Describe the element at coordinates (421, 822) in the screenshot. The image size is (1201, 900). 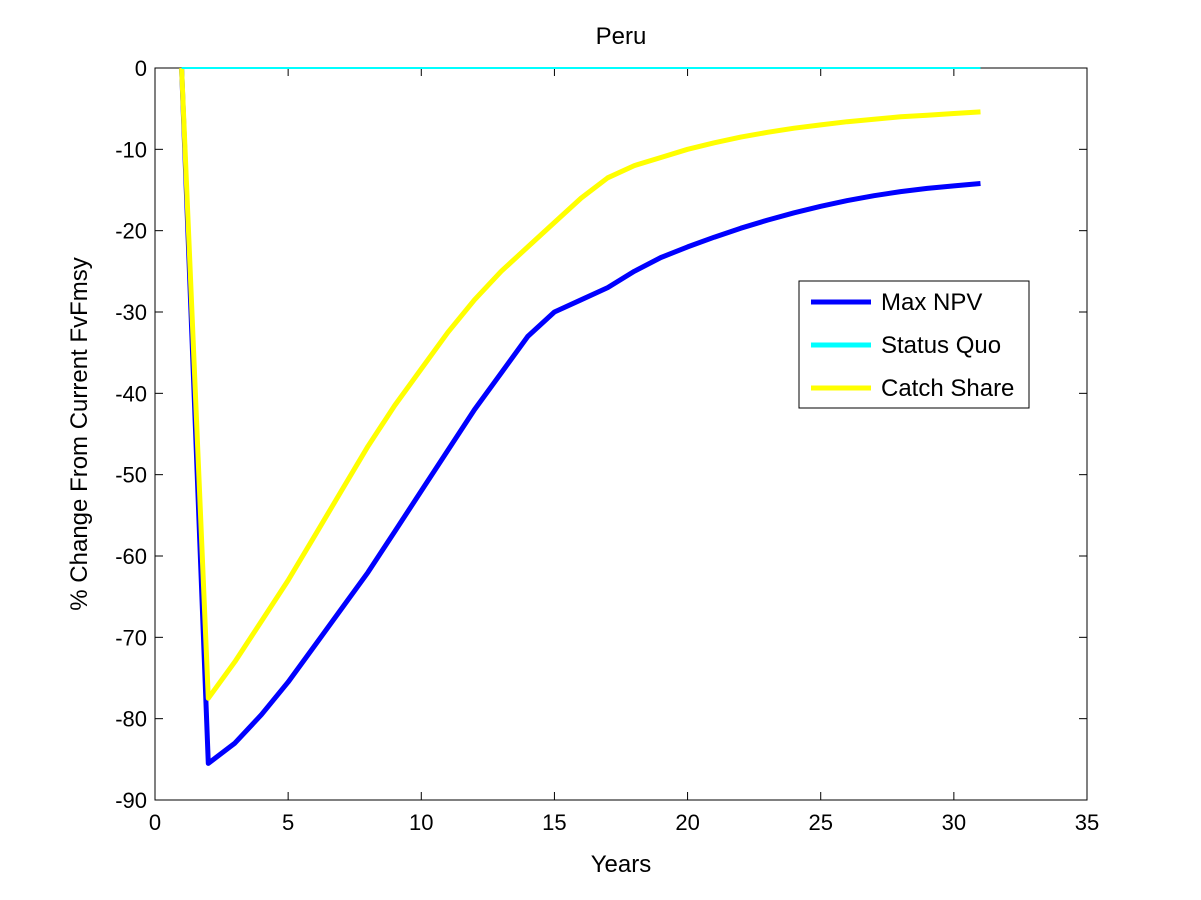
I see `x-tick-label: 10` at that location.